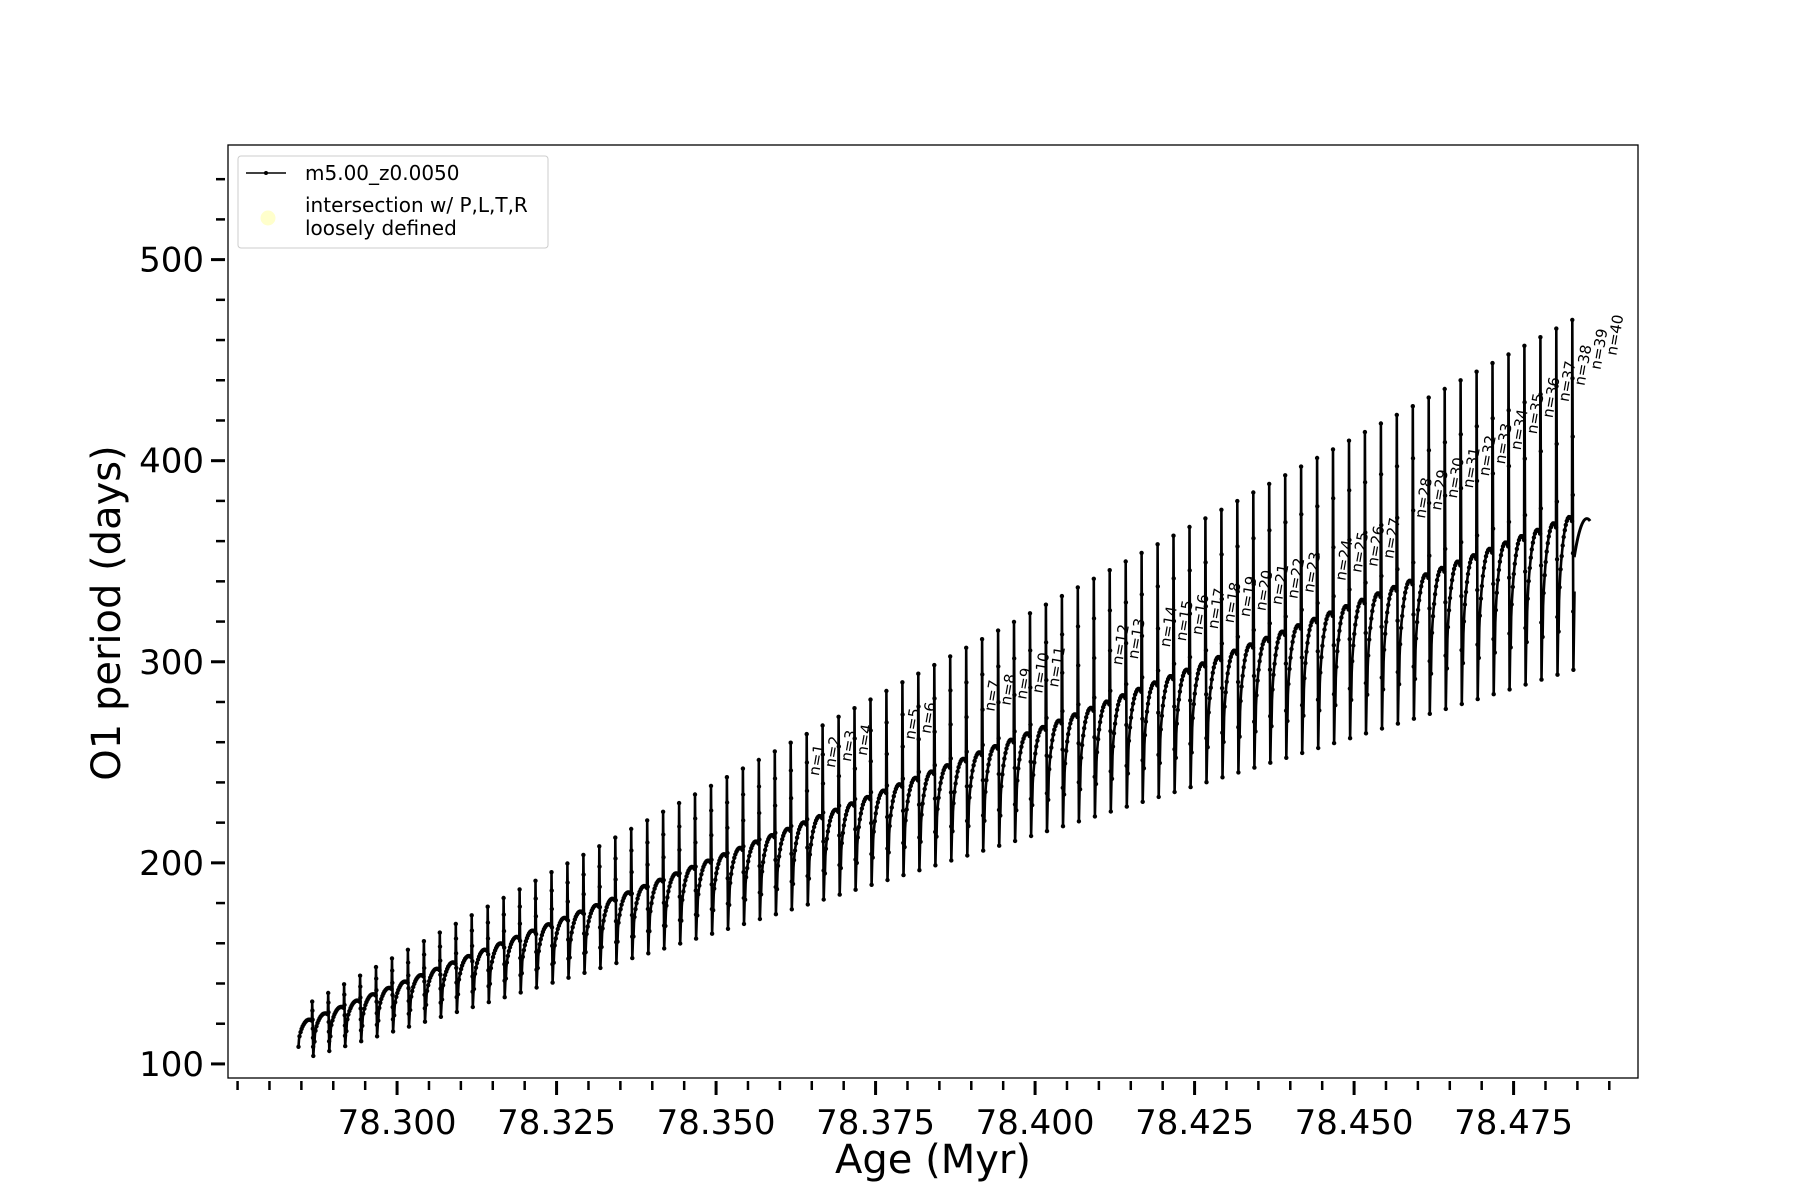  I want to click on annotation-label-3: n=3, so click(848, 746).